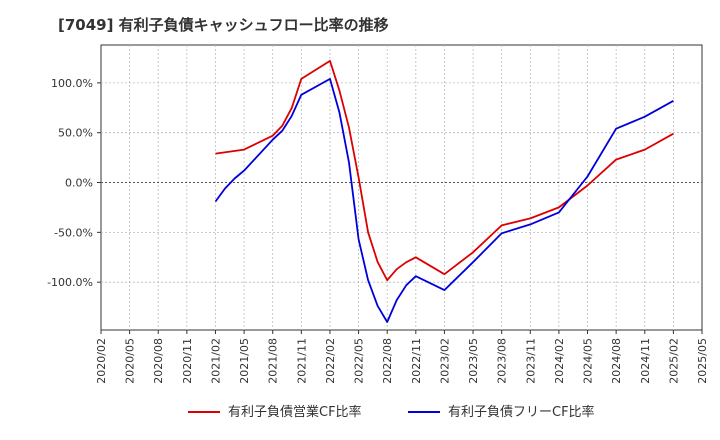 This screenshot has width=720, height=440. What do you see at coordinates (301, 361) in the screenshot?
I see `x-tick-label: 2021/11` at bounding box center [301, 361].